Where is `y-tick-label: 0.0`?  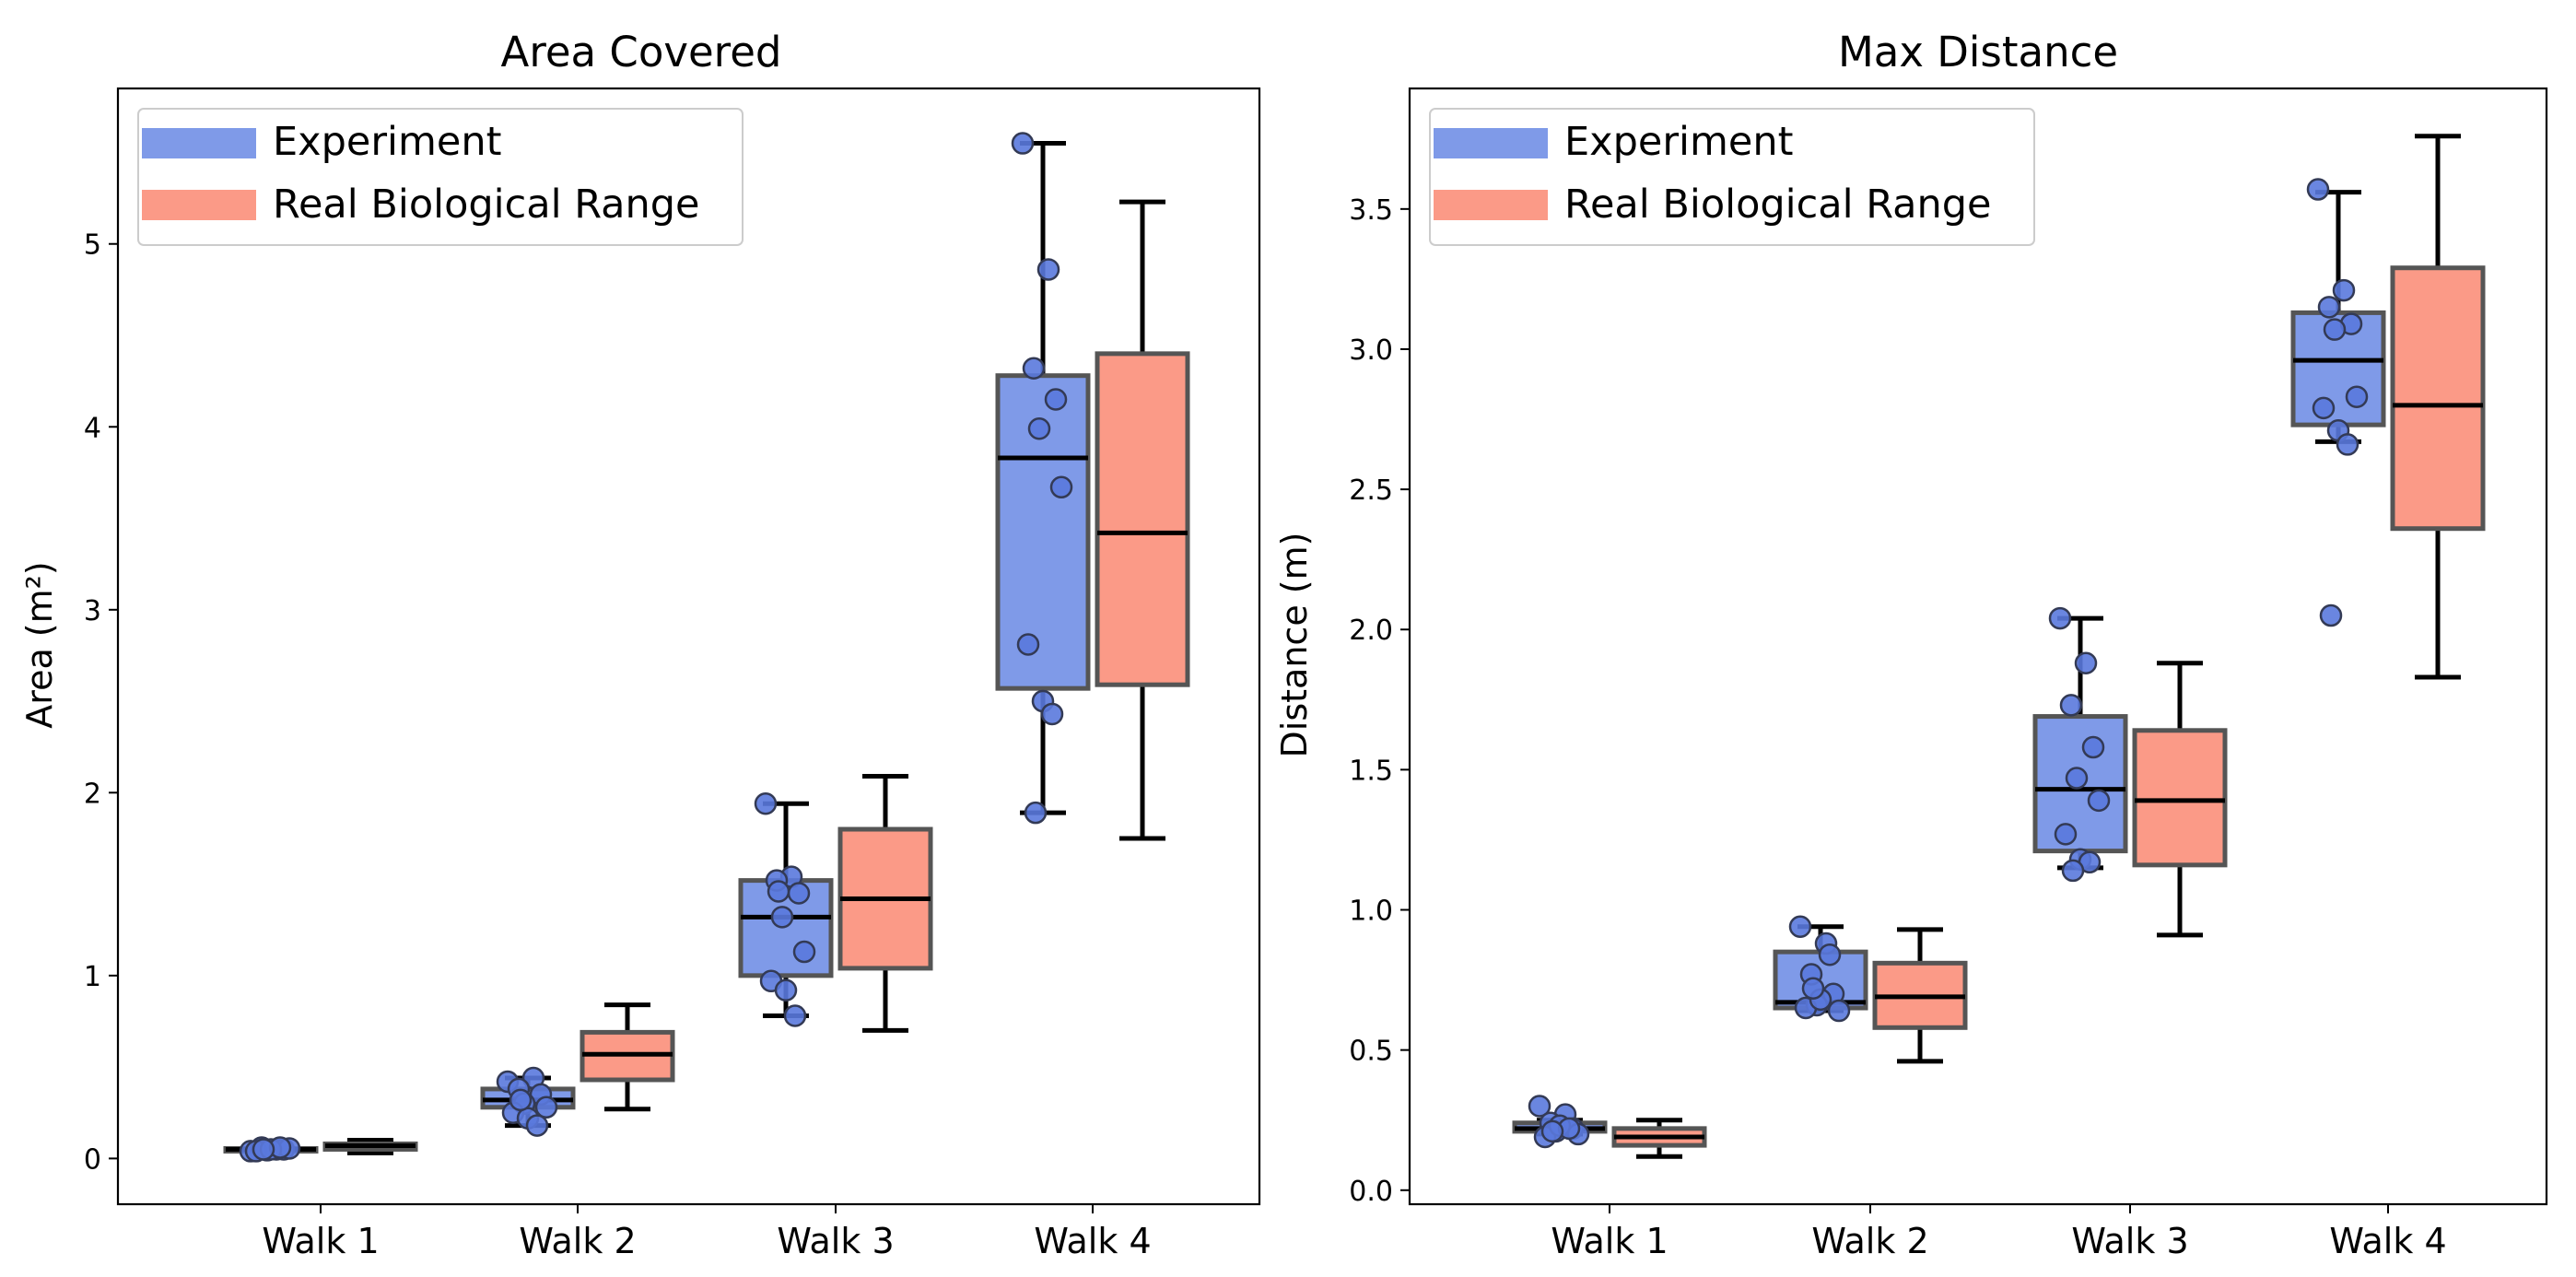 y-tick-label: 0.0 is located at coordinates (1371, 1192).